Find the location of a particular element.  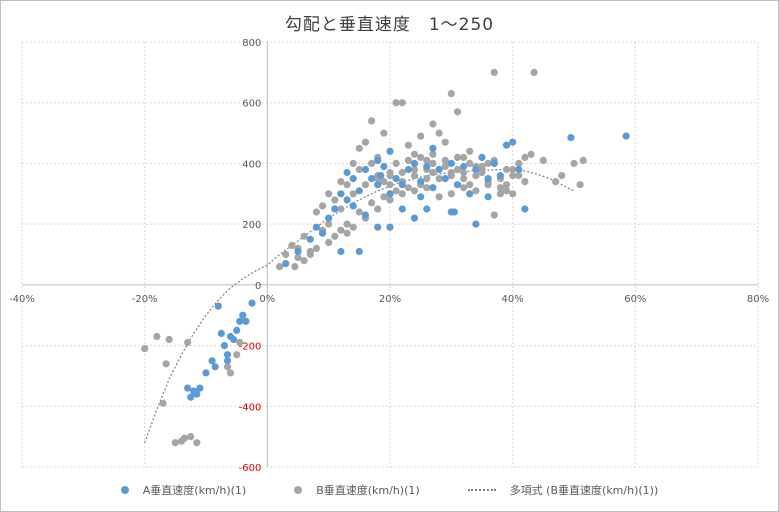

legend-item-trend: 多項式 (B垂直速度(km/h)(1)) is located at coordinates (563, 490).